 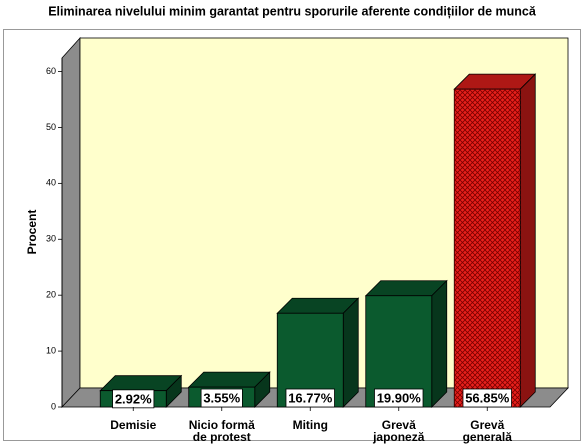 What do you see at coordinates (487, 431) in the screenshot?
I see `x-tick-label: Grevă generală` at bounding box center [487, 431].